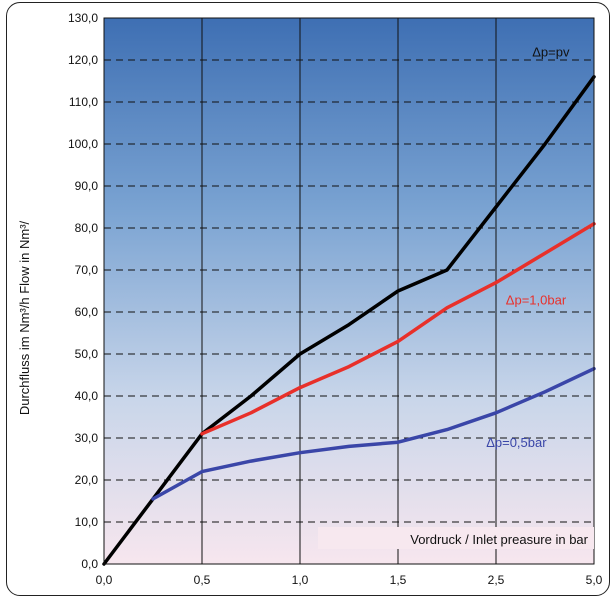  I want to click on x-tick-label: 1,0, so click(300, 580).